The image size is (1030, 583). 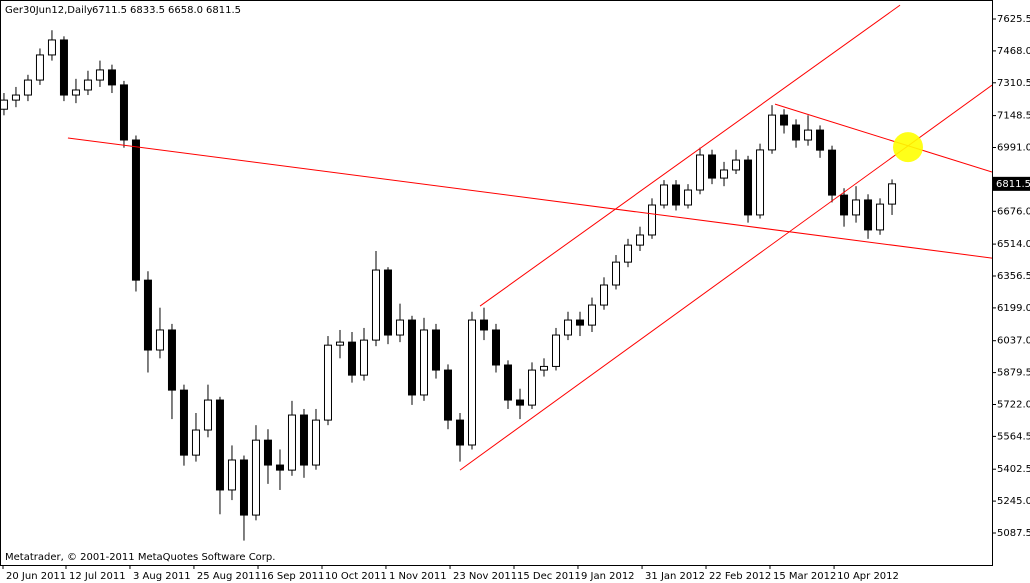 What do you see at coordinates (1013, 211) in the screenshot?
I see `y-tick-label: 6676.0` at bounding box center [1013, 211].